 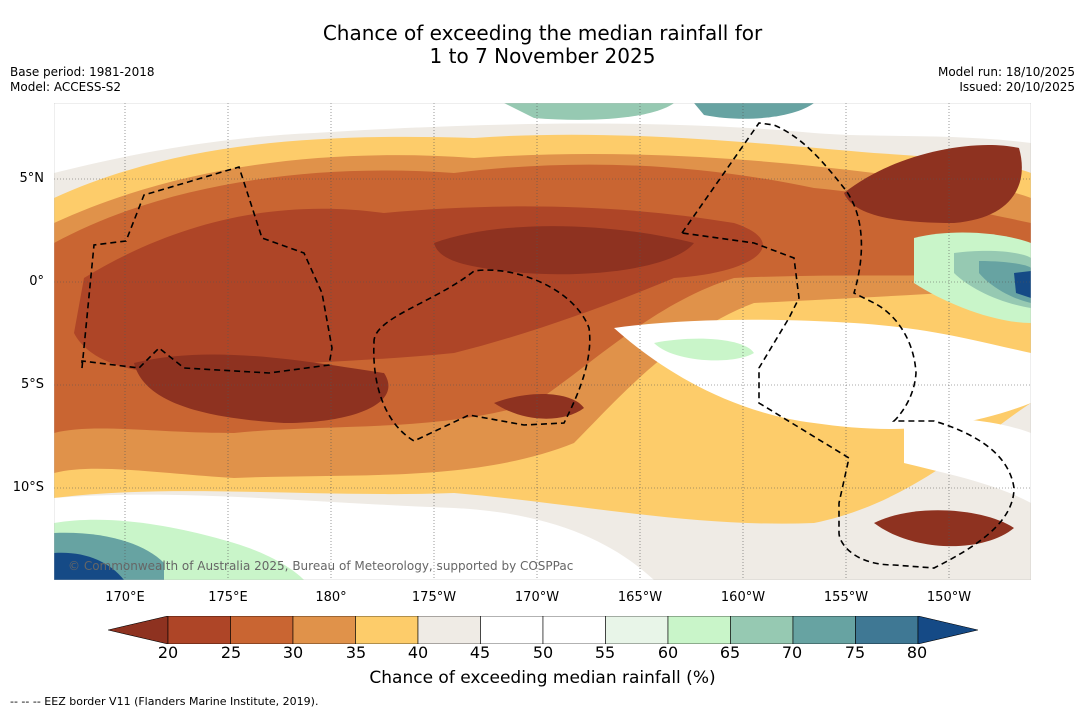 What do you see at coordinates (168, 652) in the screenshot?
I see `colorbar-tick: 20` at bounding box center [168, 652].